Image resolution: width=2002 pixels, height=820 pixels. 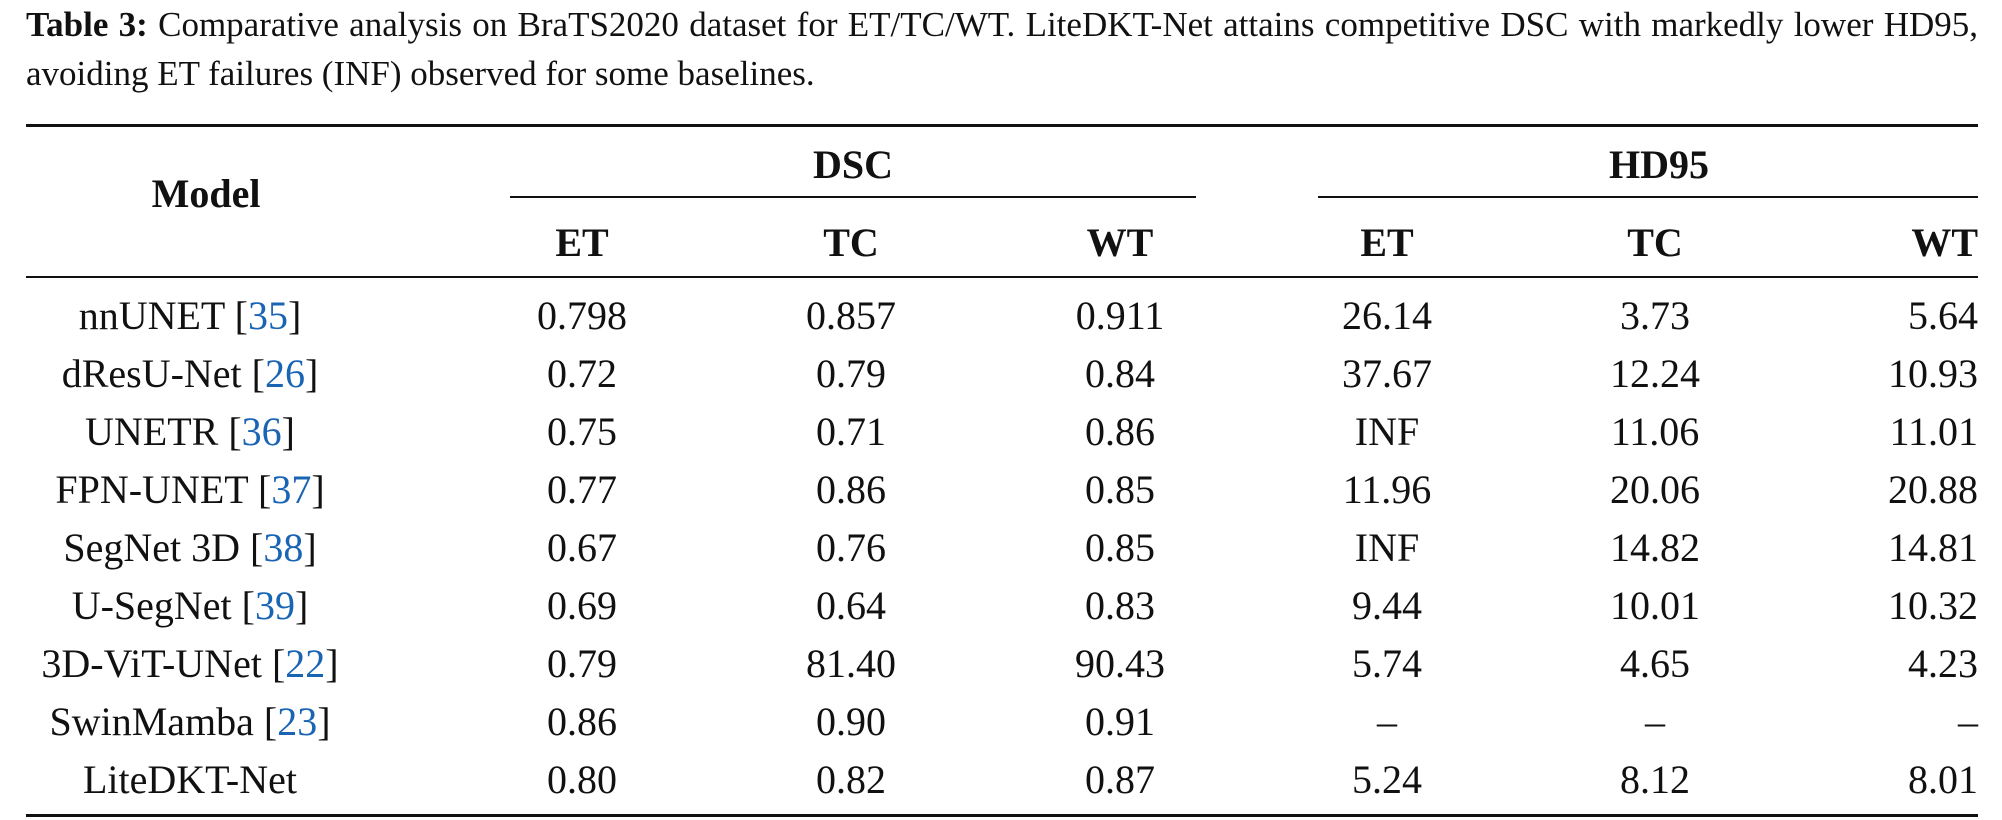 What do you see at coordinates (851, 721) in the screenshot?
I see `value-cell: 0.90` at bounding box center [851, 721].